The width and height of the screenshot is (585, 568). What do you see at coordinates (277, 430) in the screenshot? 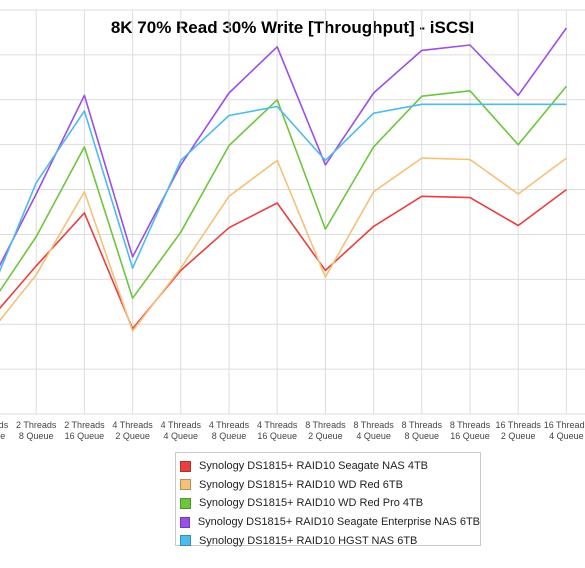
I see `x-tick-label: 4 Threads 16 Queue` at bounding box center [277, 430].